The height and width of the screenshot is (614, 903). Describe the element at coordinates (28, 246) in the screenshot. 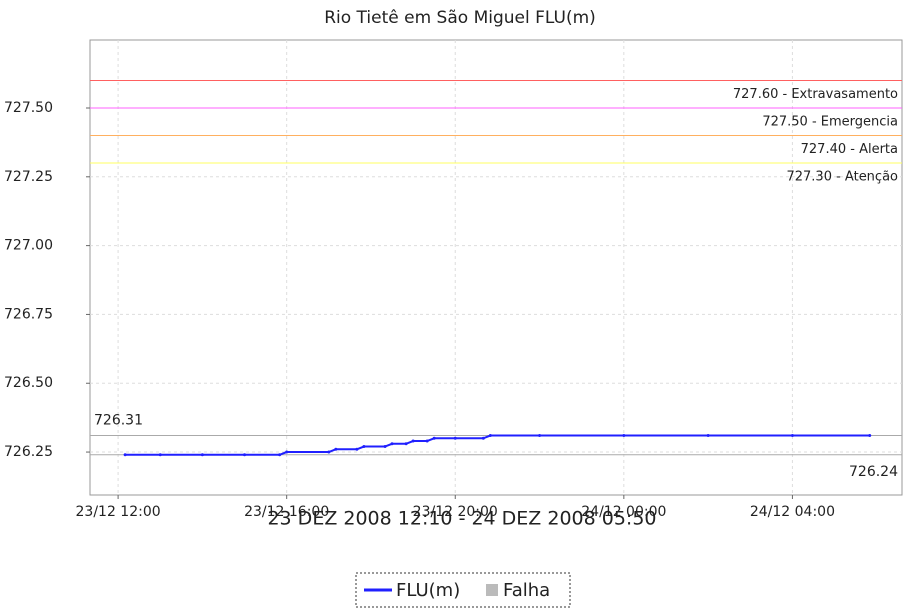

I see `y-tick-label: 727.00` at that location.